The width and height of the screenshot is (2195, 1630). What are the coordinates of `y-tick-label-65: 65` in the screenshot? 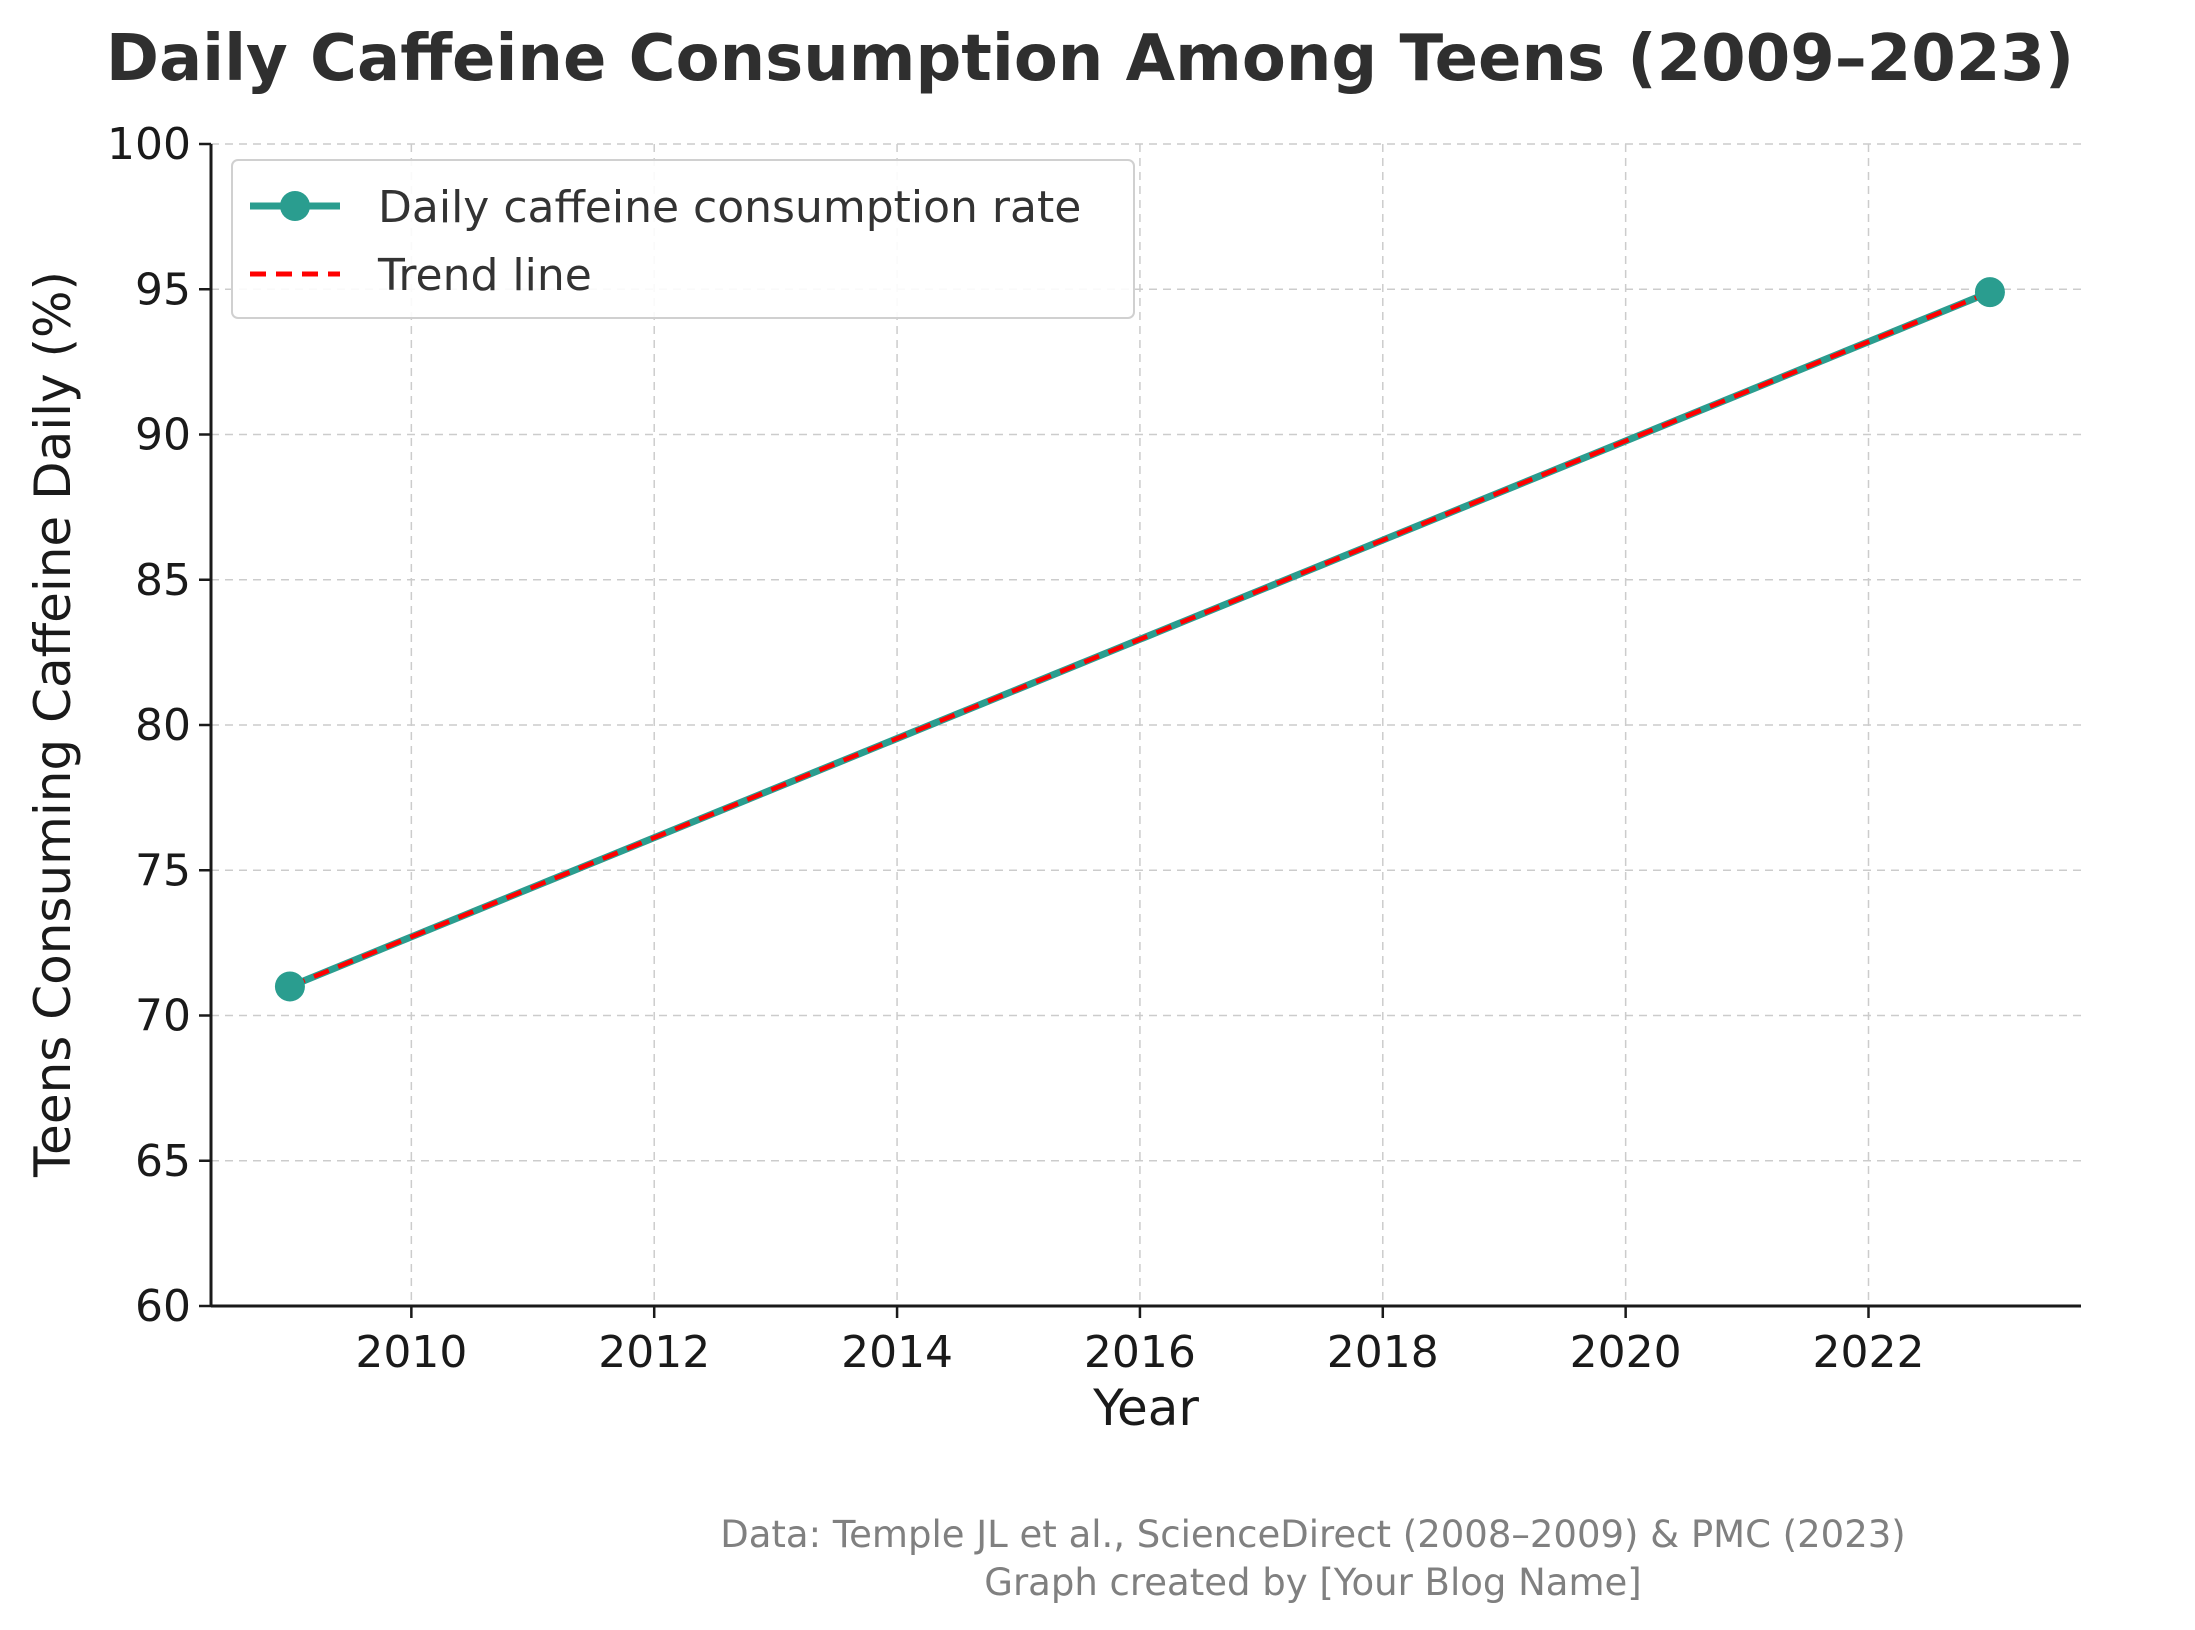 It's located at (163, 1161).